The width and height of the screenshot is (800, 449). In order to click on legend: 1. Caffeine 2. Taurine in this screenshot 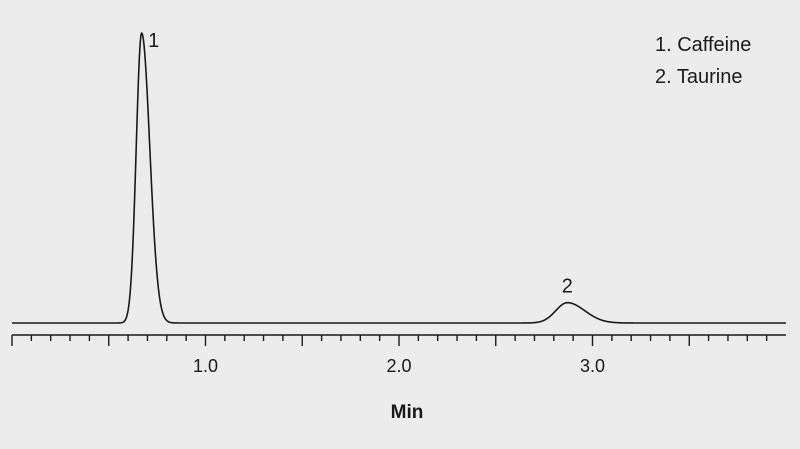, I will do `click(703, 61)`.